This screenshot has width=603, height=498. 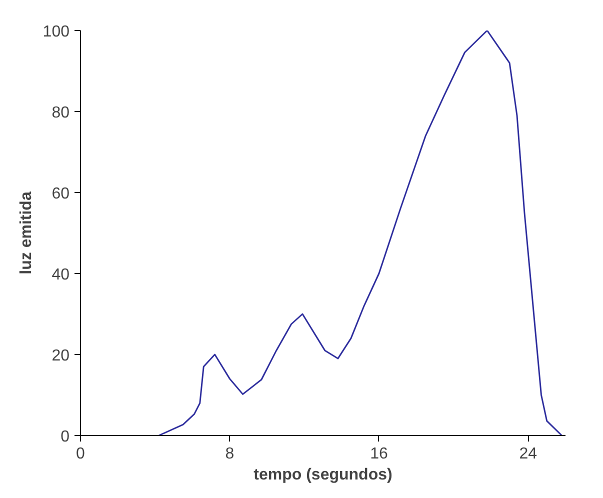 What do you see at coordinates (61, 275) in the screenshot?
I see `y-tick-label: 40` at bounding box center [61, 275].